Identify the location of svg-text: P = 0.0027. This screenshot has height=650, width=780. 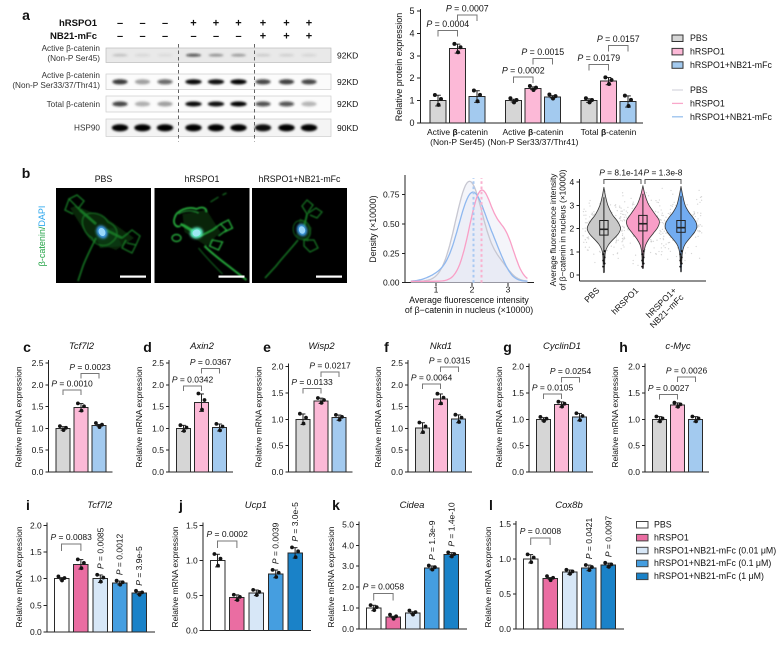
(669, 388).